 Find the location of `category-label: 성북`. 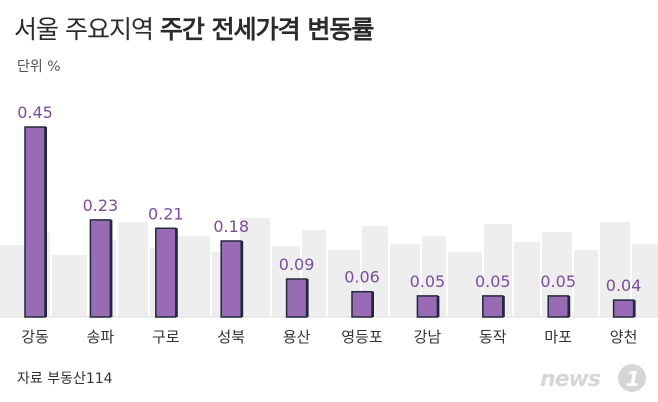

category-label: 성북 is located at coordinates (231, 337).